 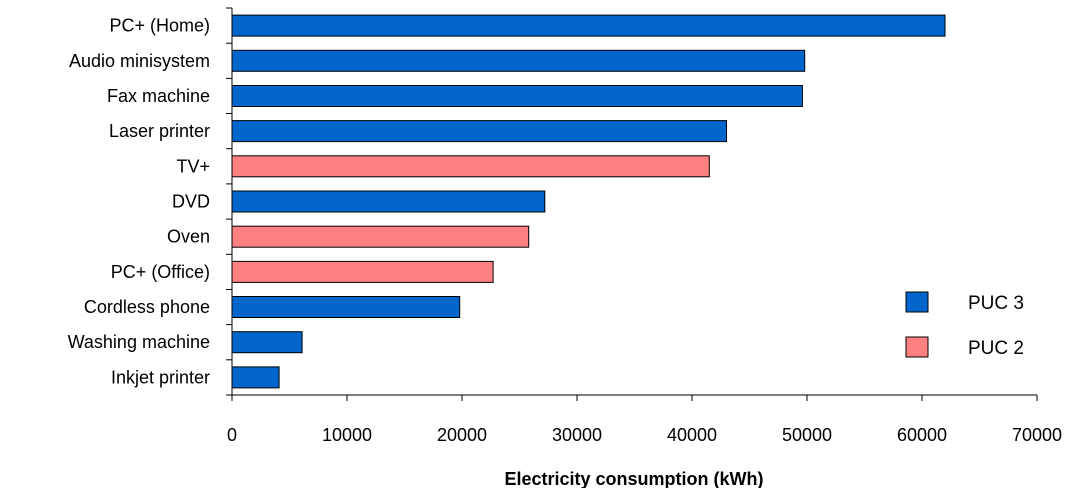 I want to click on category-label: PC+ (Home), so click(x=159, y=26).